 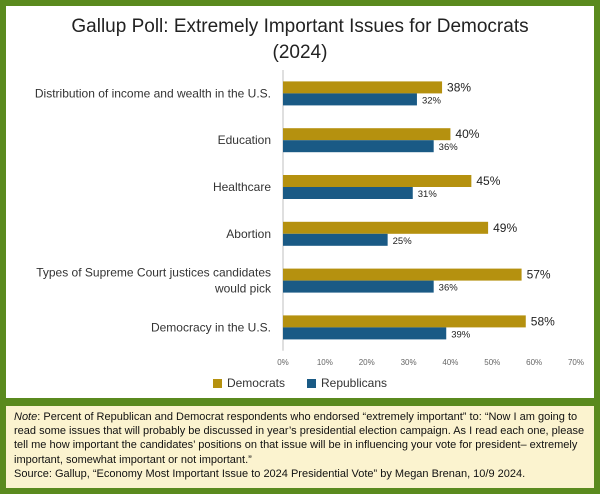 I want to click on democrats-data-label: 45%, so click(x=488, y=181).